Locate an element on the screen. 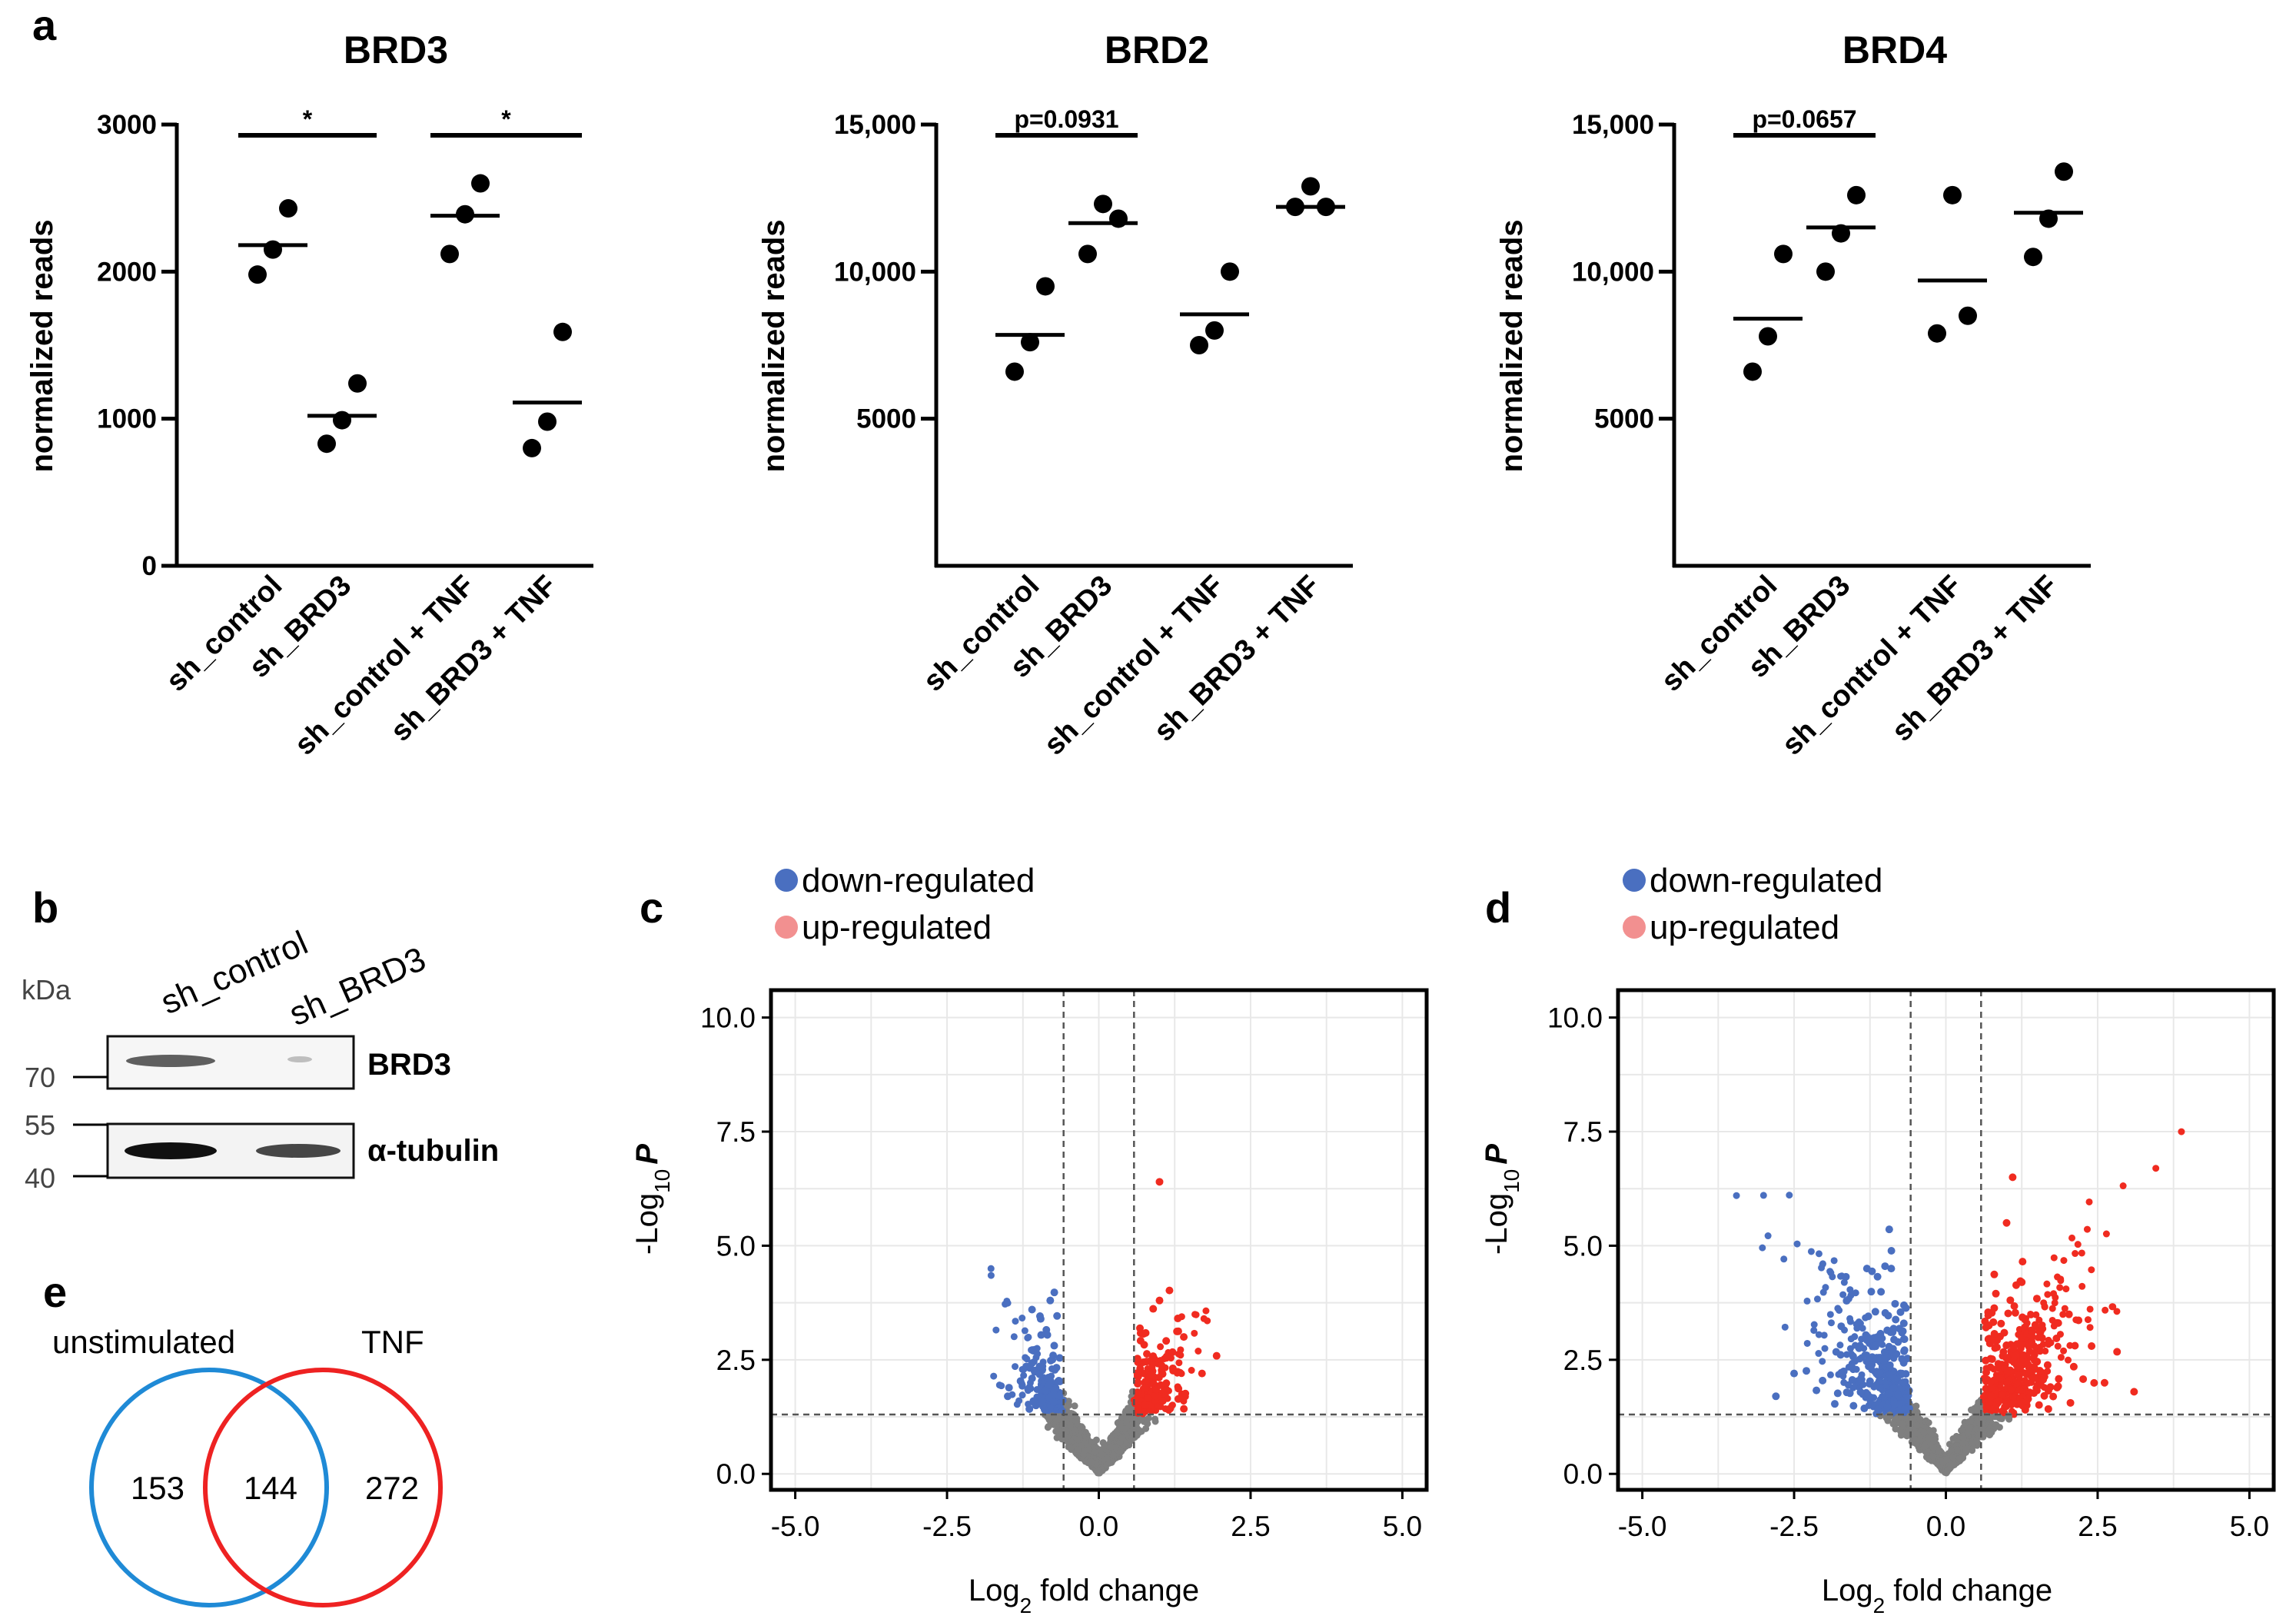 The height and width of the screenshot is (1619, 2296). y-tick-label: 1000 is located at coordinates (127, 419).